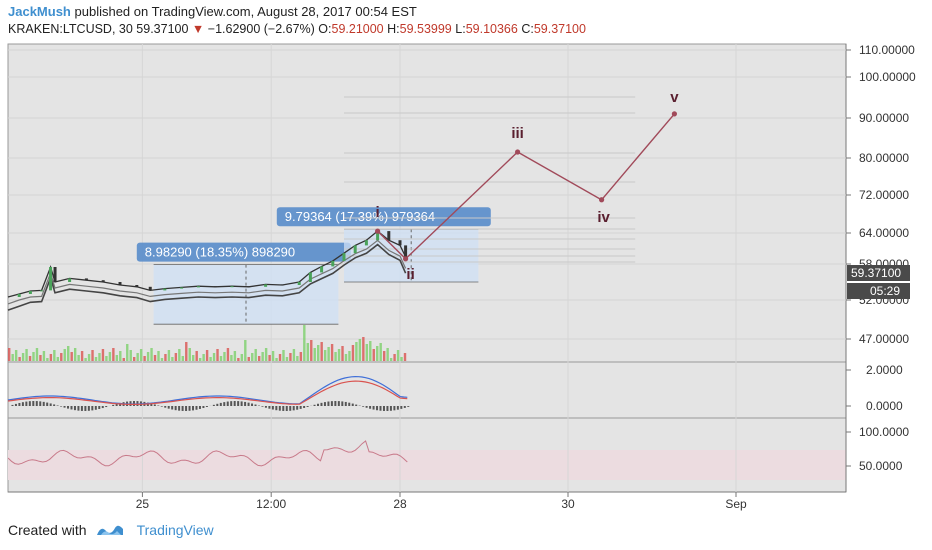  Describe the element at coordinates (881, 466) in the screenshot. I see `rsi-tick-label: 50.0000` at that location.